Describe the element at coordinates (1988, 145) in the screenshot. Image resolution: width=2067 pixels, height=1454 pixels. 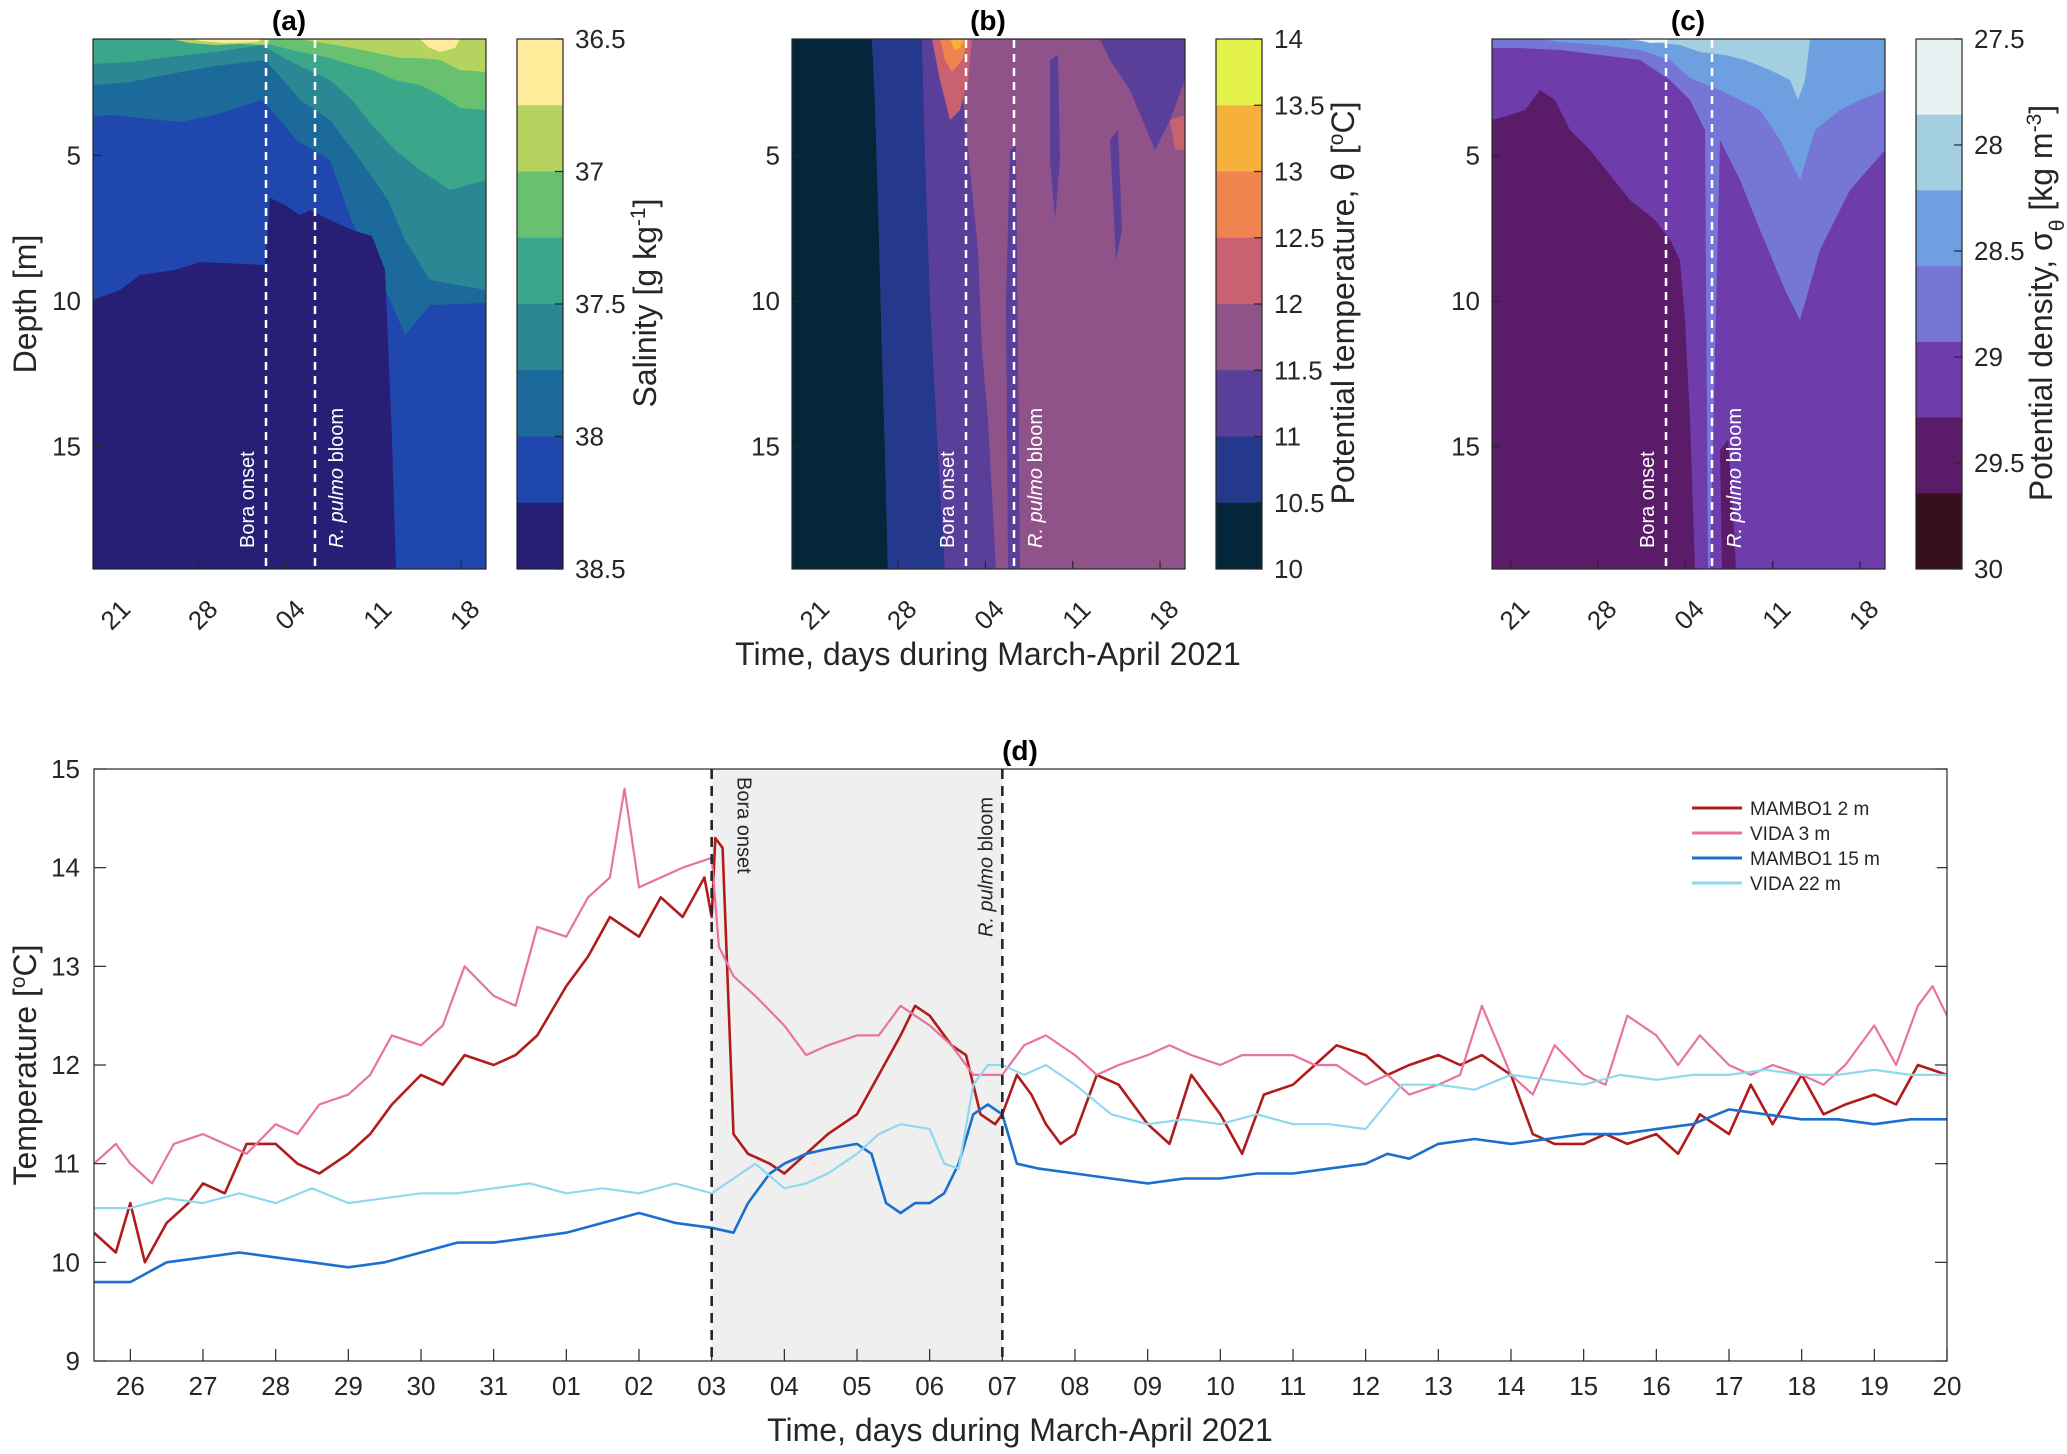
I see `colorbar-tick-label: 28` at that location.